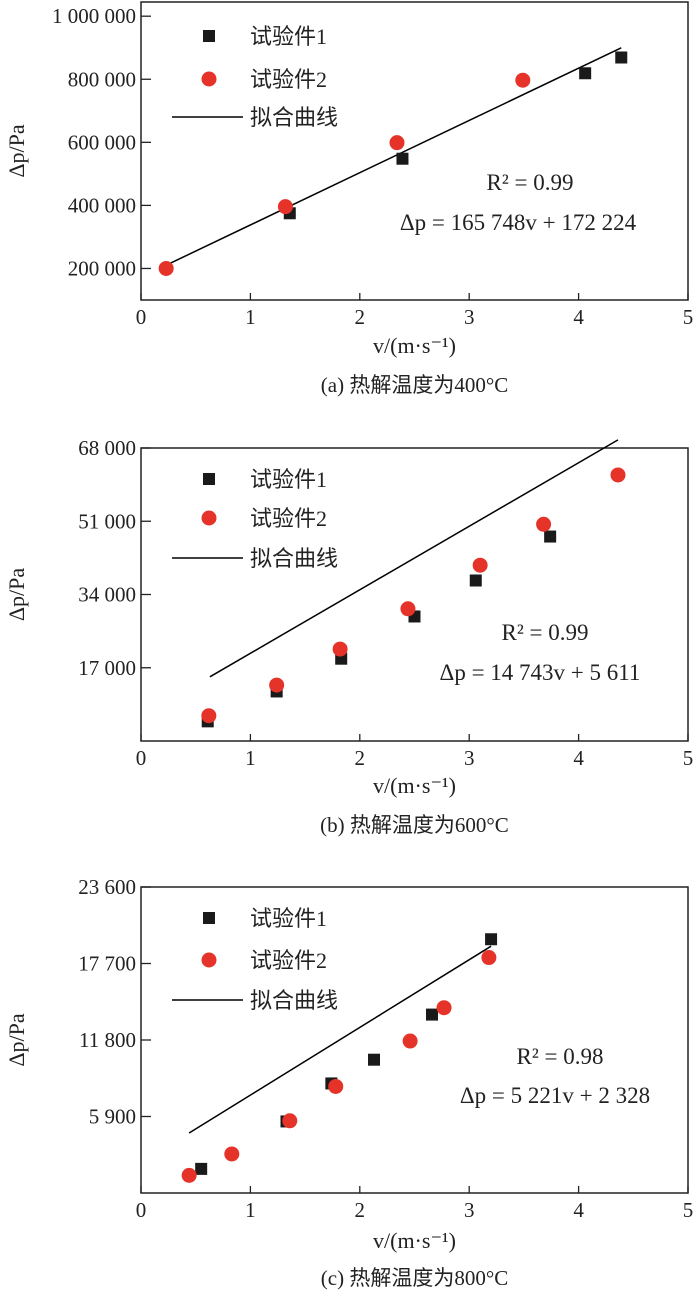  Describe the element at coordinates (414, 1278) in the screenshot. I see `panel-caption: (c) 热解温度为800°C` at that location.